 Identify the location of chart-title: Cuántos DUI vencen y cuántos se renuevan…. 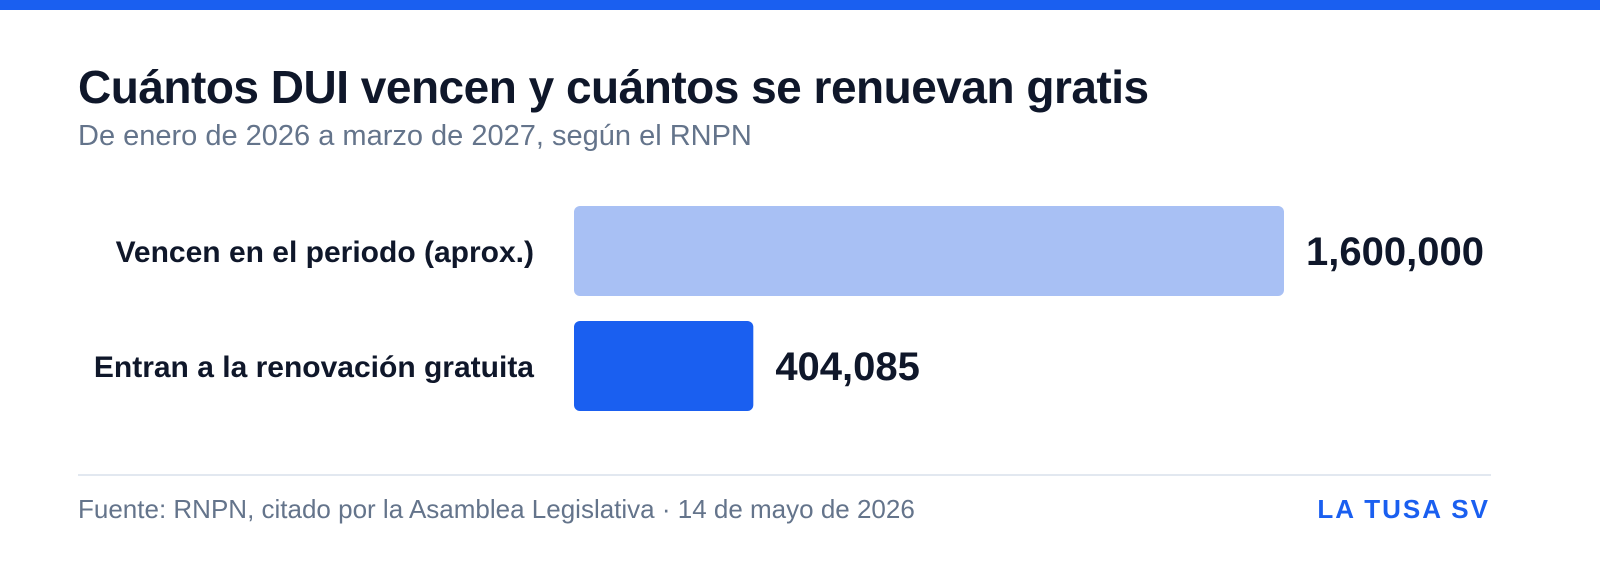
(613, 87).